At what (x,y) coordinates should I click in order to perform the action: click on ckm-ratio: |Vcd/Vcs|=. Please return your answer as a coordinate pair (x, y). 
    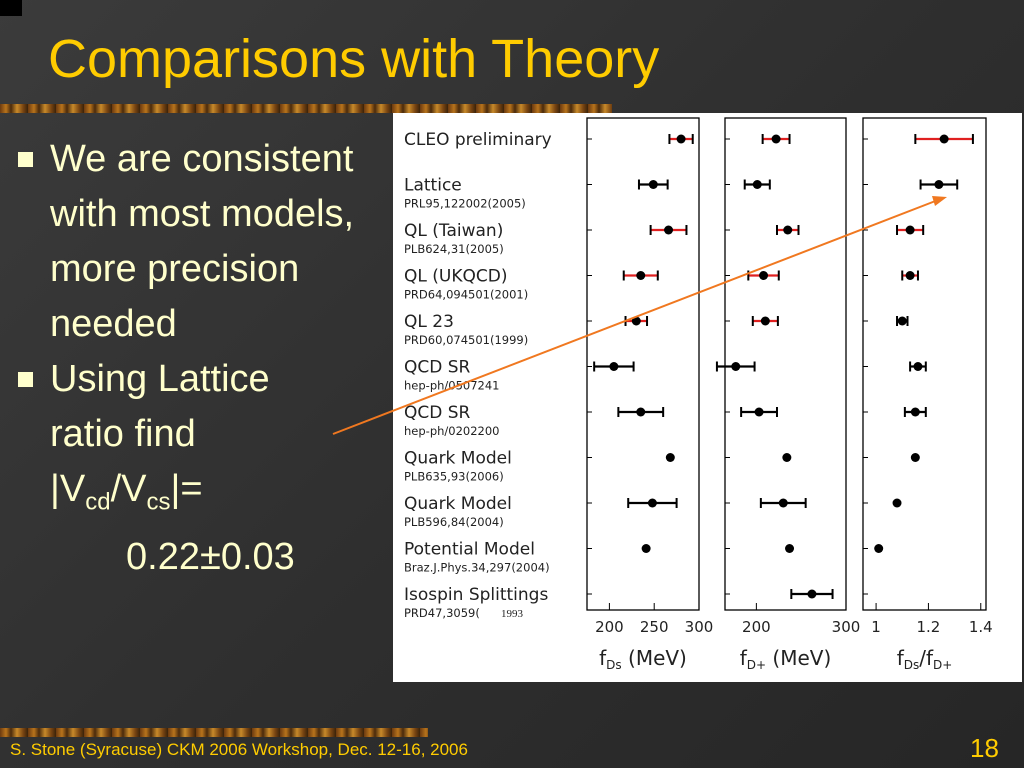
    Looking at the image, I should click on (126, 492).